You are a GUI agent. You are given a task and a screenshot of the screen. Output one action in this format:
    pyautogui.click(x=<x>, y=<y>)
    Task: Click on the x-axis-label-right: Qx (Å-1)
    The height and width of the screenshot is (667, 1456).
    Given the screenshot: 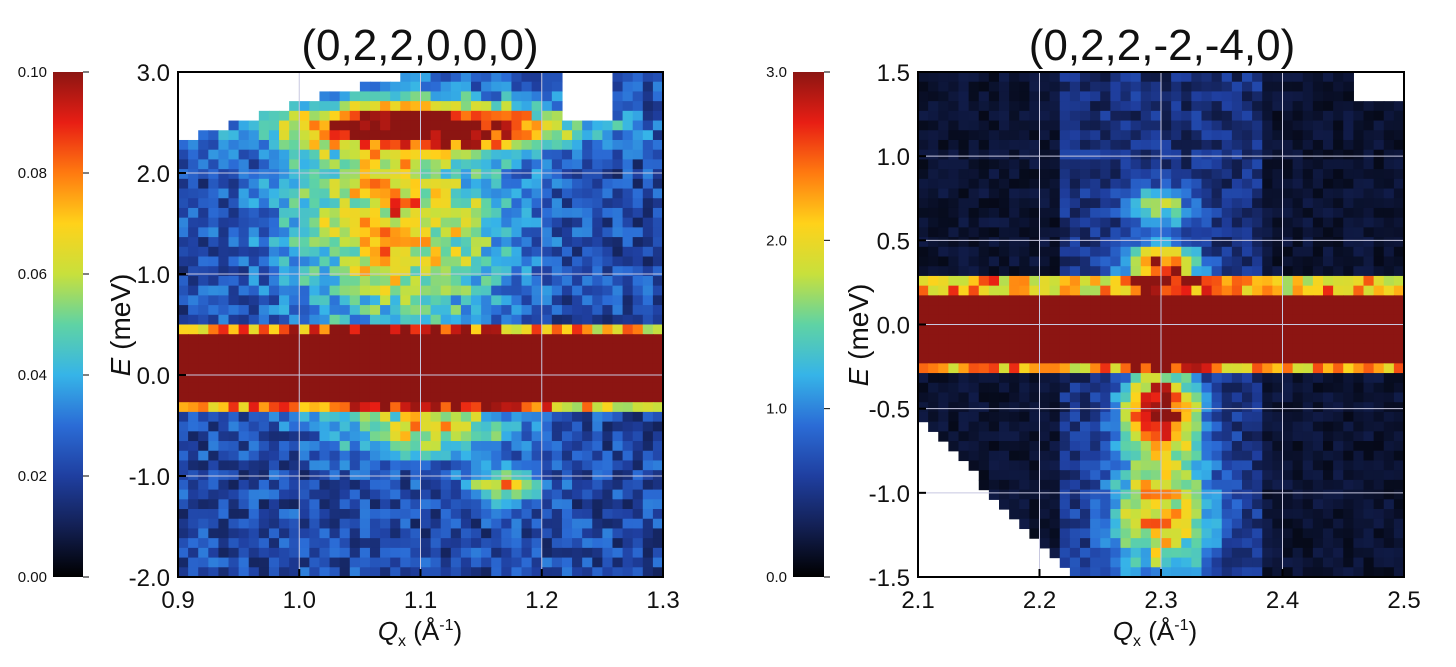 What is the action you would take?
    pyautogui.click(x=1155, y=633)
    